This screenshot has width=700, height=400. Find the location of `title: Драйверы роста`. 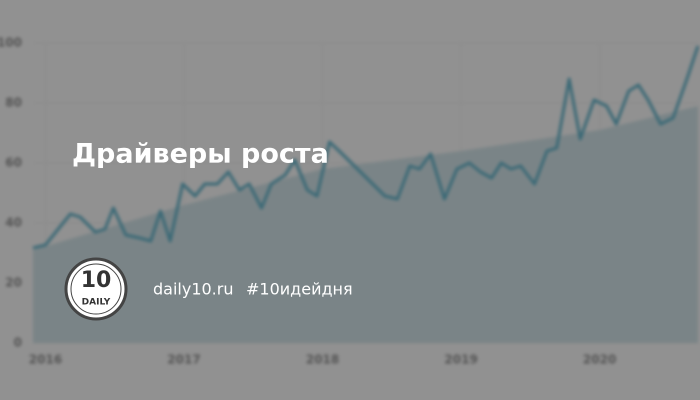

title: Драйверы роста is located at coordinates (200, 154).